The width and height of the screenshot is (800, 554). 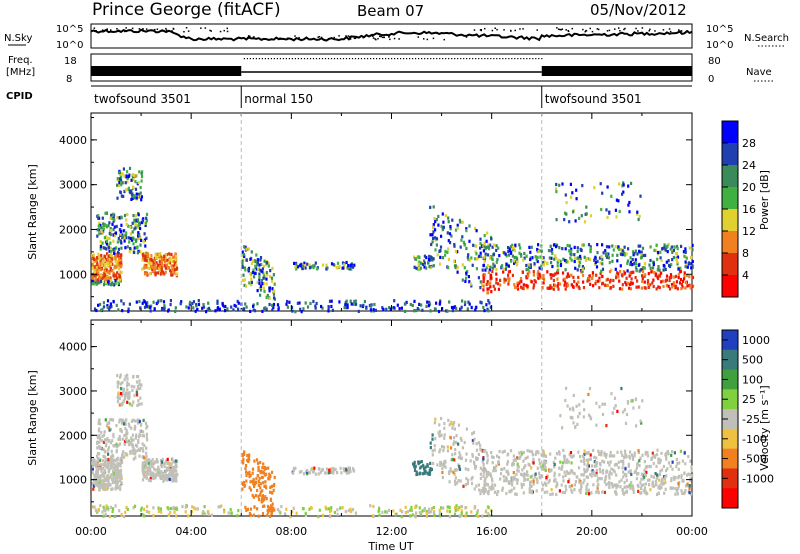 What do you see at coordinates (69, 79) in the screenshot?
I see `freq-tick-bottom: 8` at bounding box center [69, 79].